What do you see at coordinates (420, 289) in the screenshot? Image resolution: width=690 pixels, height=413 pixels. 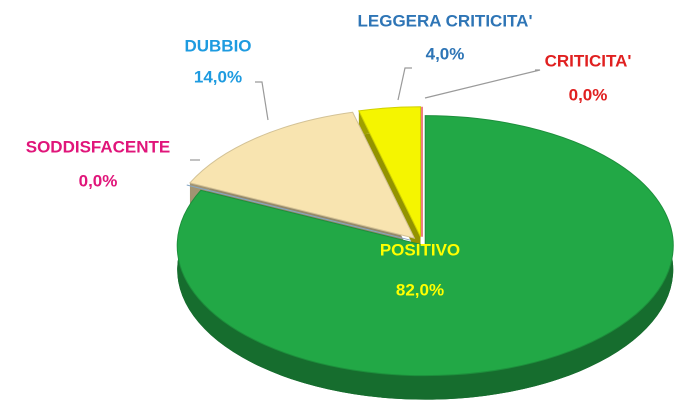 I see `value-label: 82,0%` at bounding box center [420, 289].